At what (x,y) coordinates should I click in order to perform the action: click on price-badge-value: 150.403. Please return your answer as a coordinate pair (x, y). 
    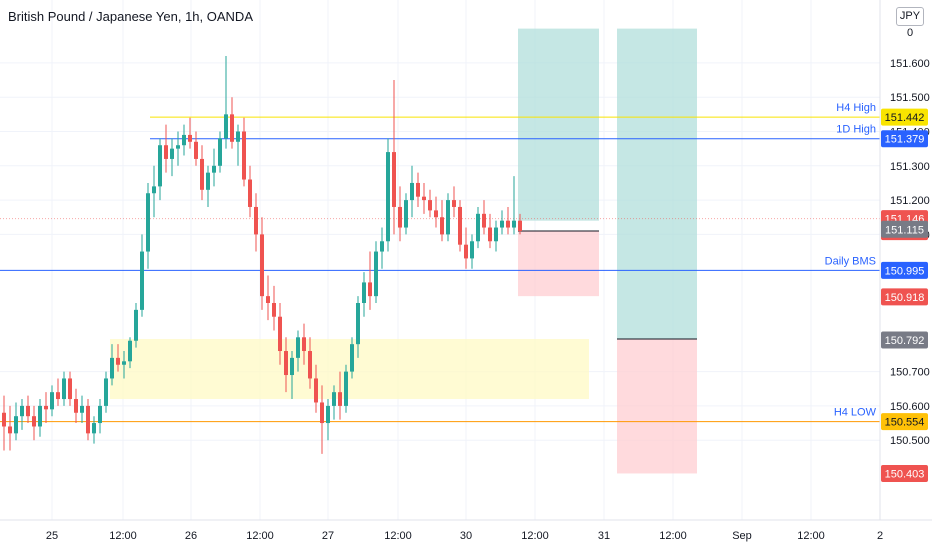
    Looking at the image, I should click on (905, 474).